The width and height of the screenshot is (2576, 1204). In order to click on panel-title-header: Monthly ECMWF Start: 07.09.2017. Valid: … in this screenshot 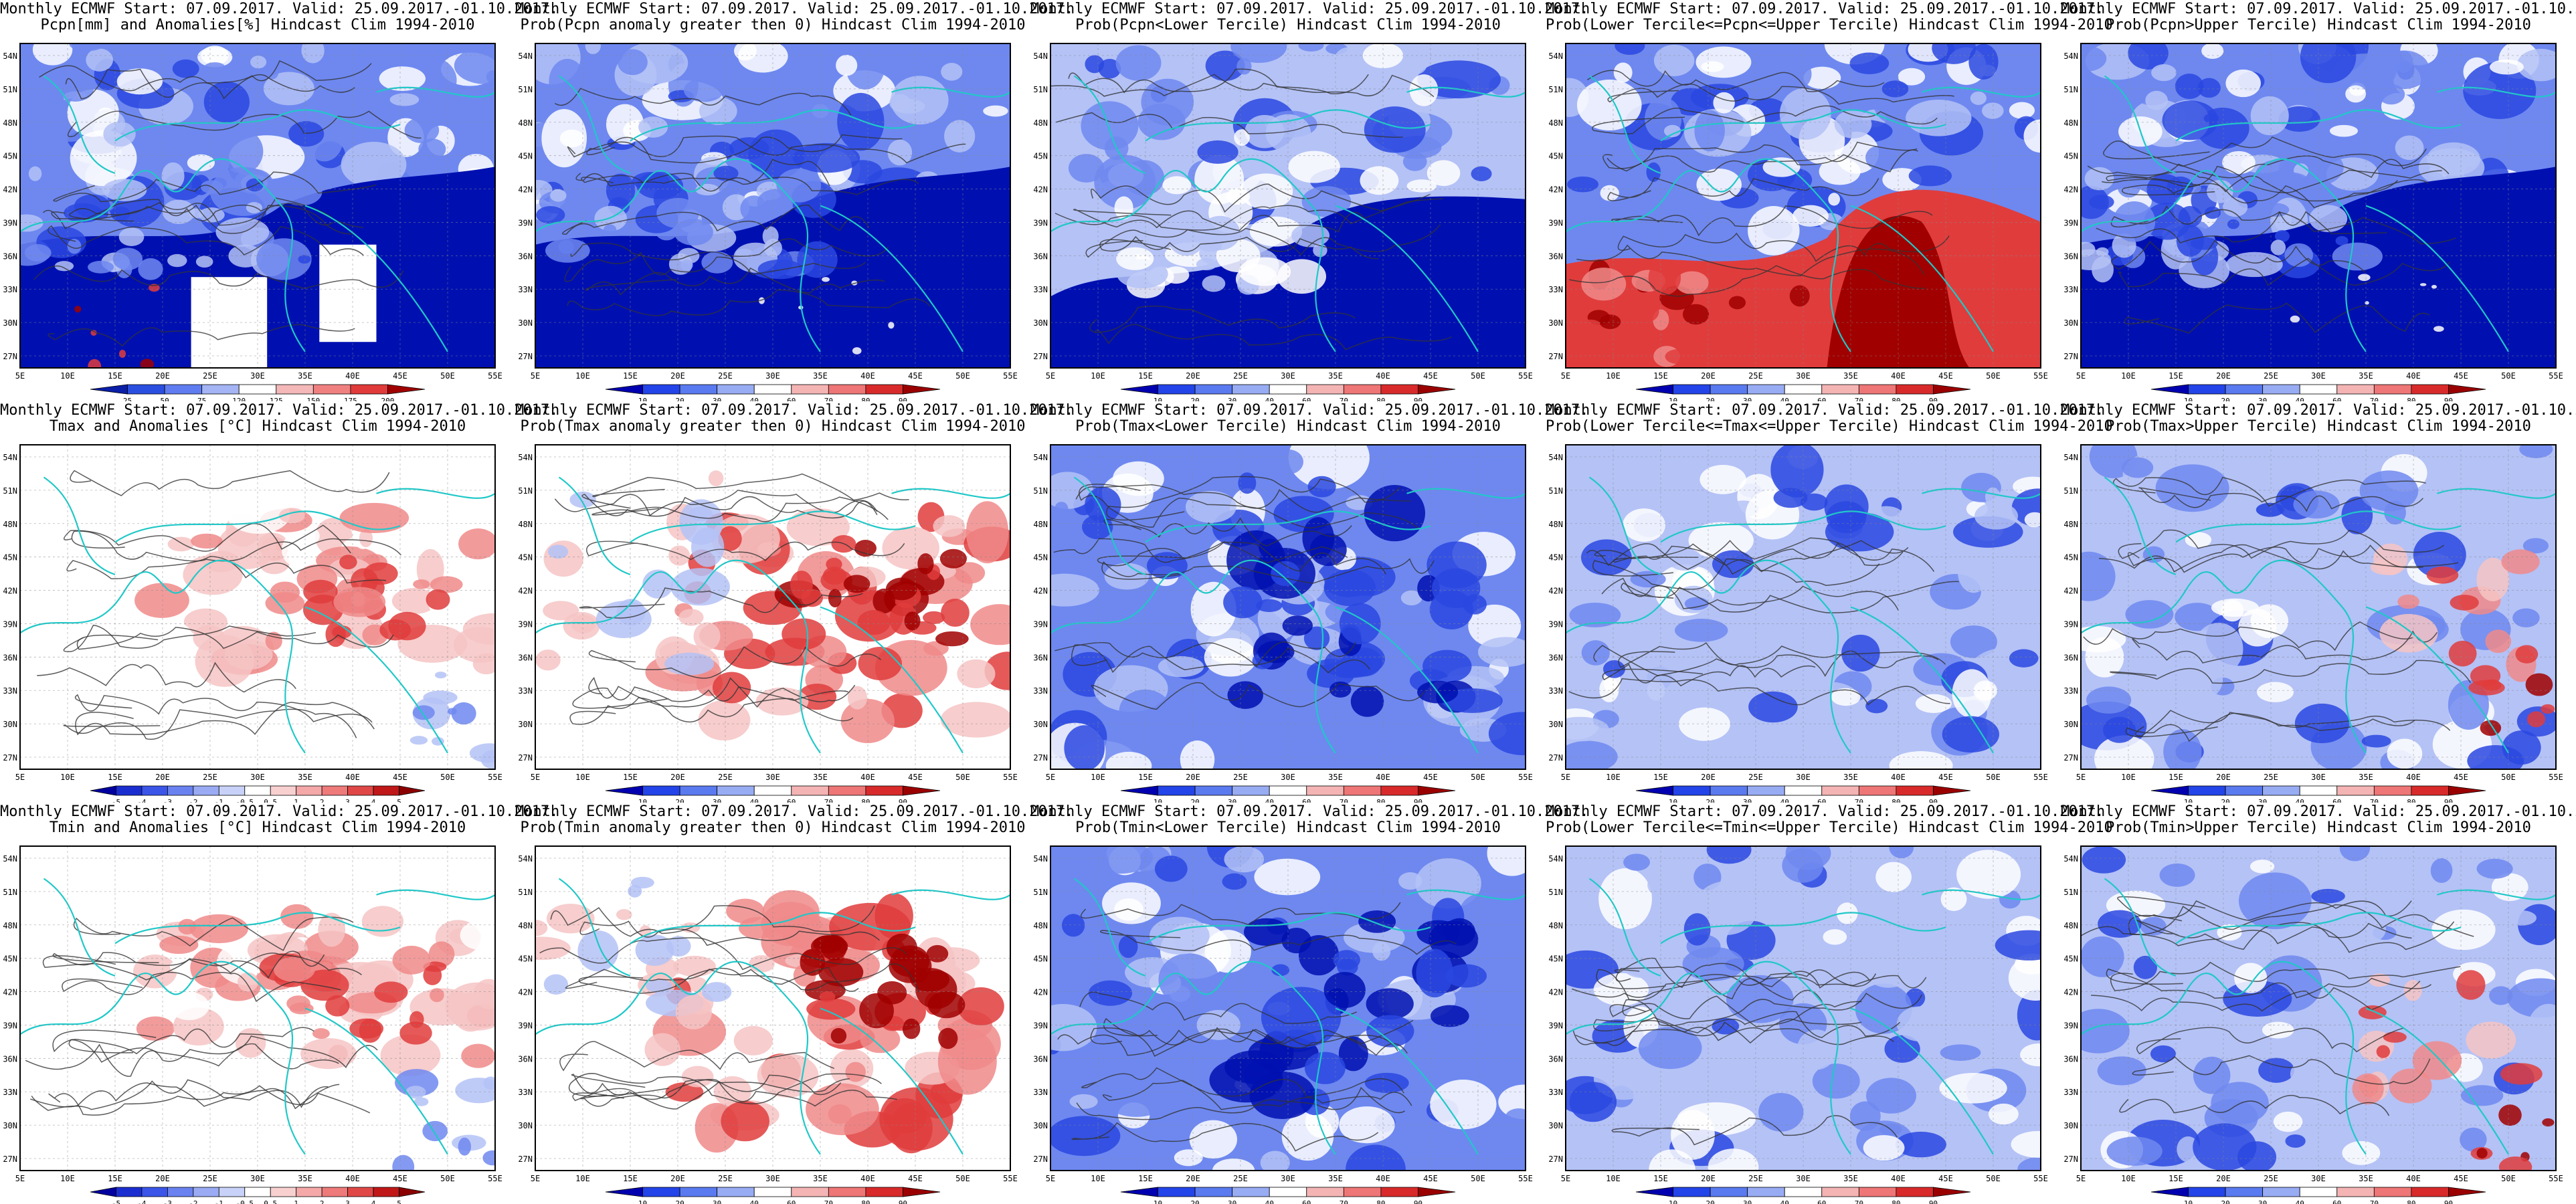, I will do `click(795, 9)`.